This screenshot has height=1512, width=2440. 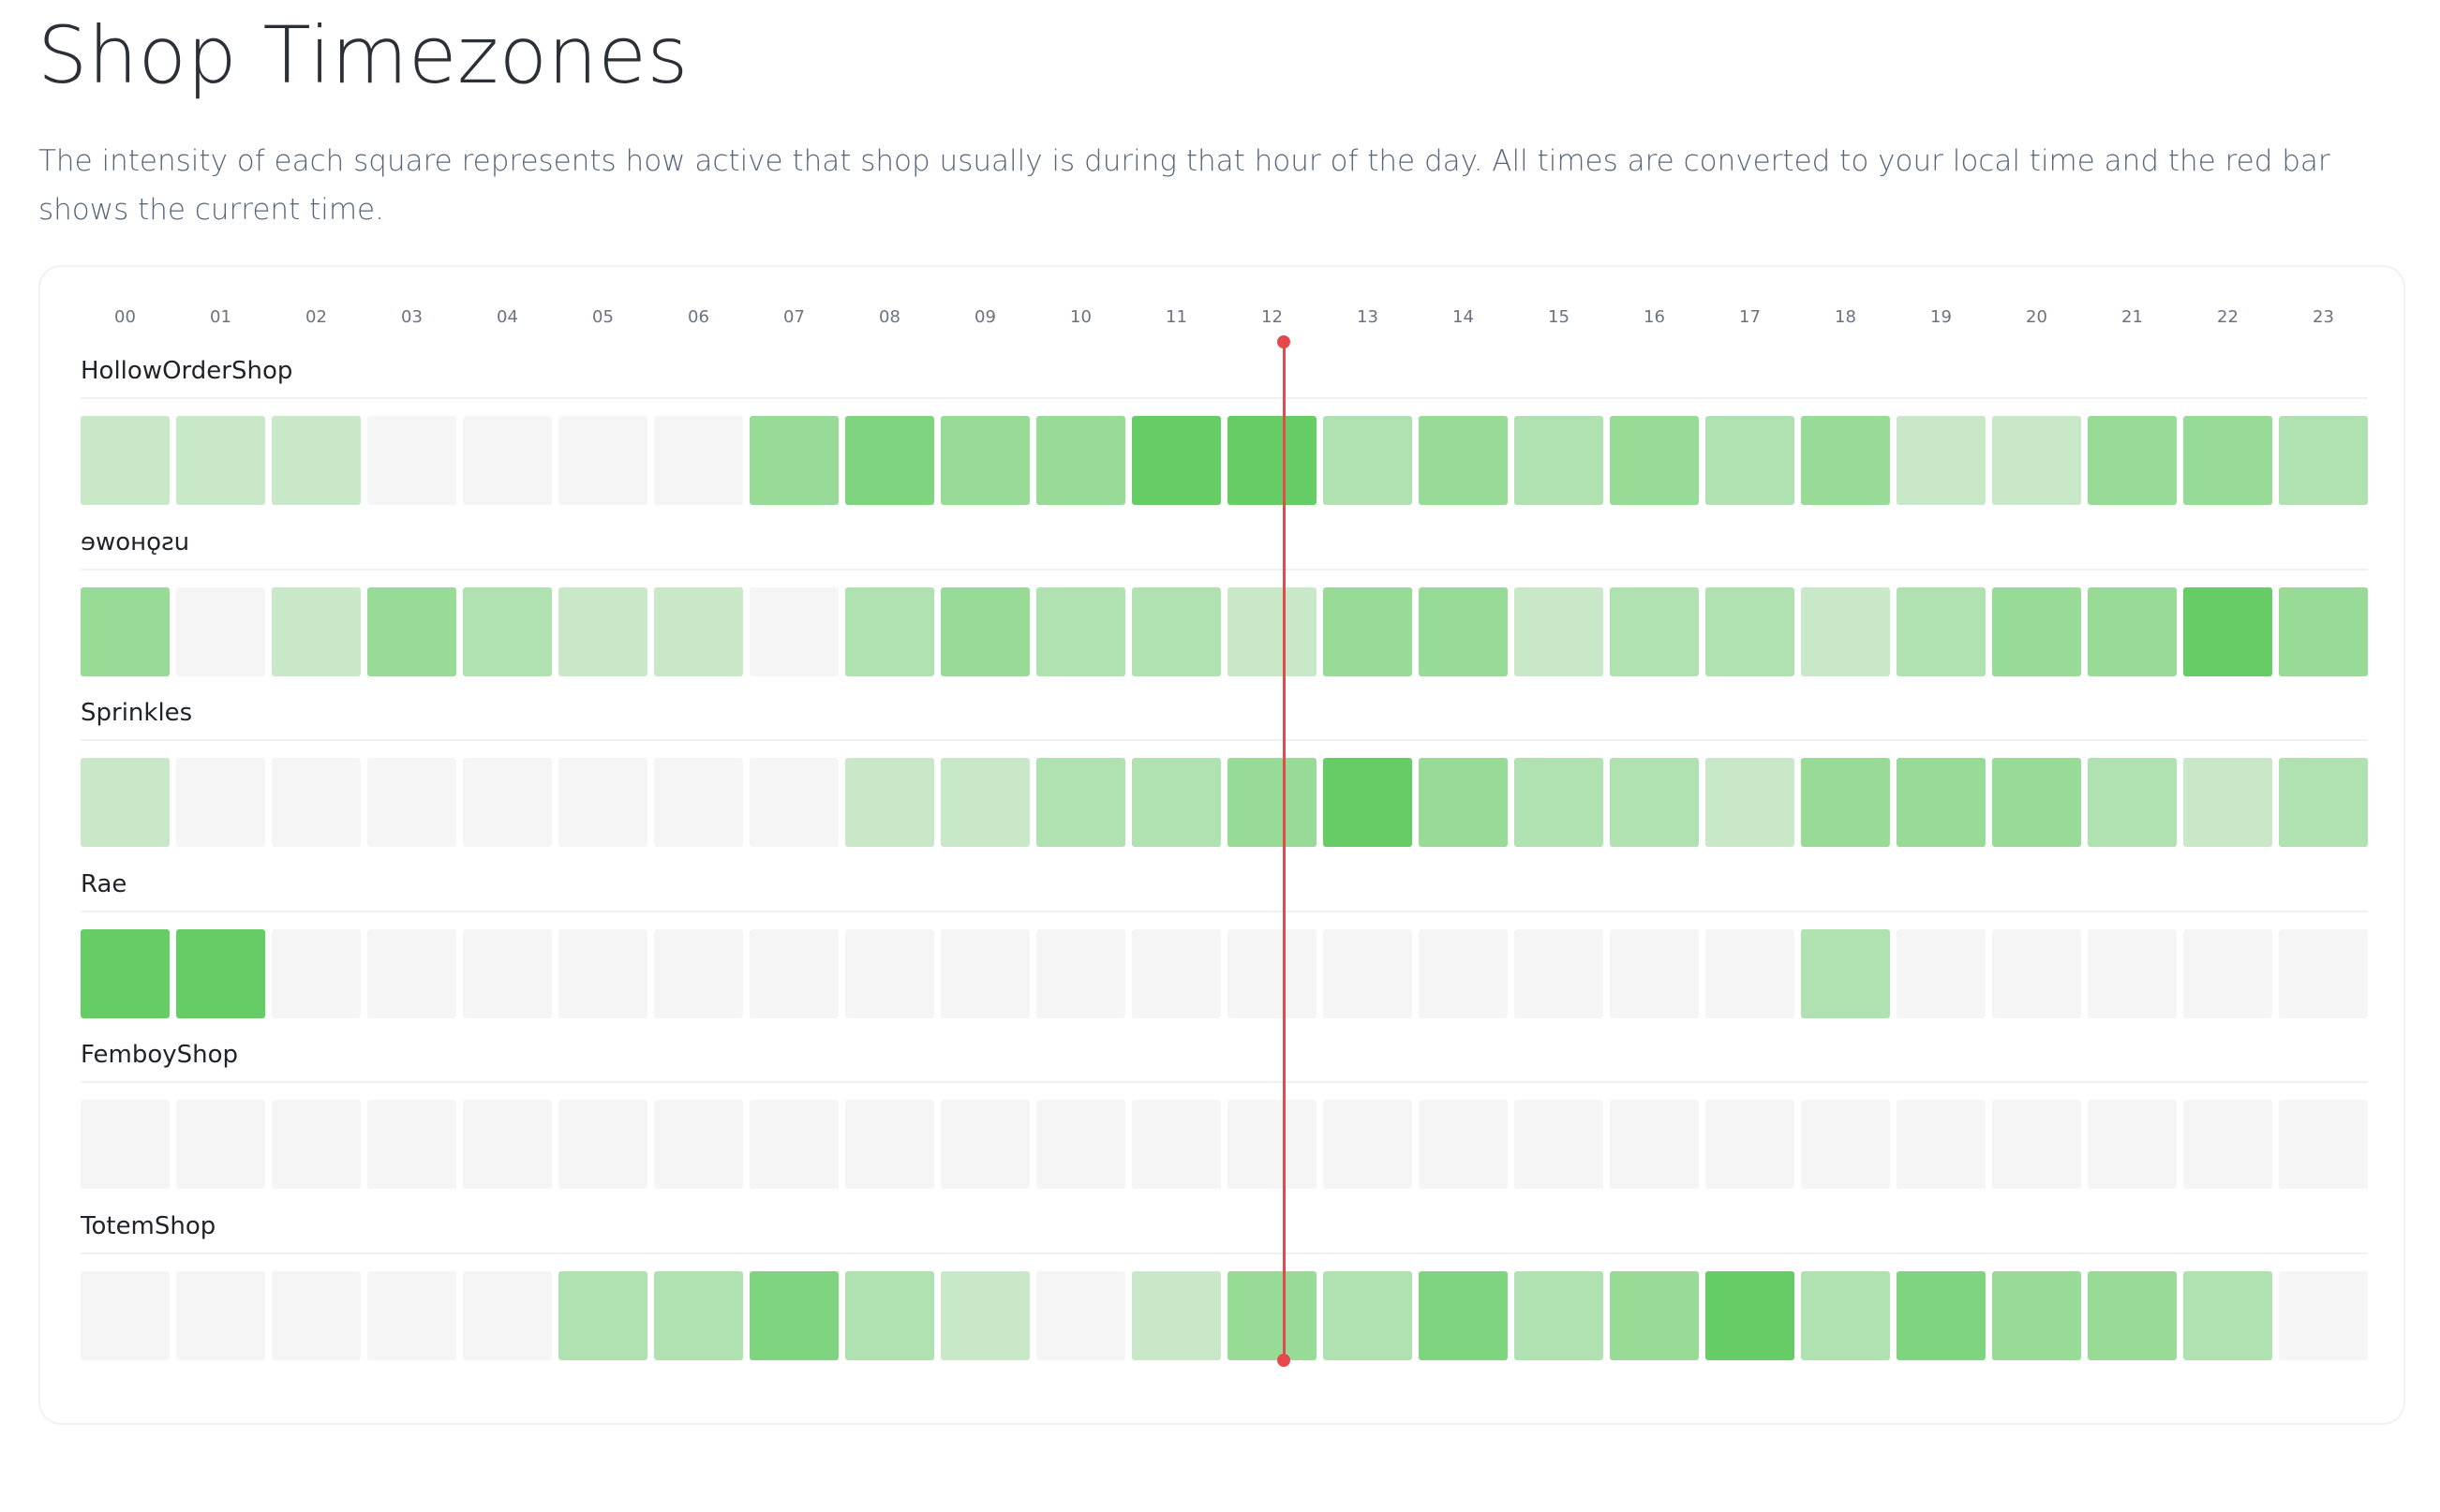 I want to click on hour-label-20: 20, so click(x=2036, y=317).